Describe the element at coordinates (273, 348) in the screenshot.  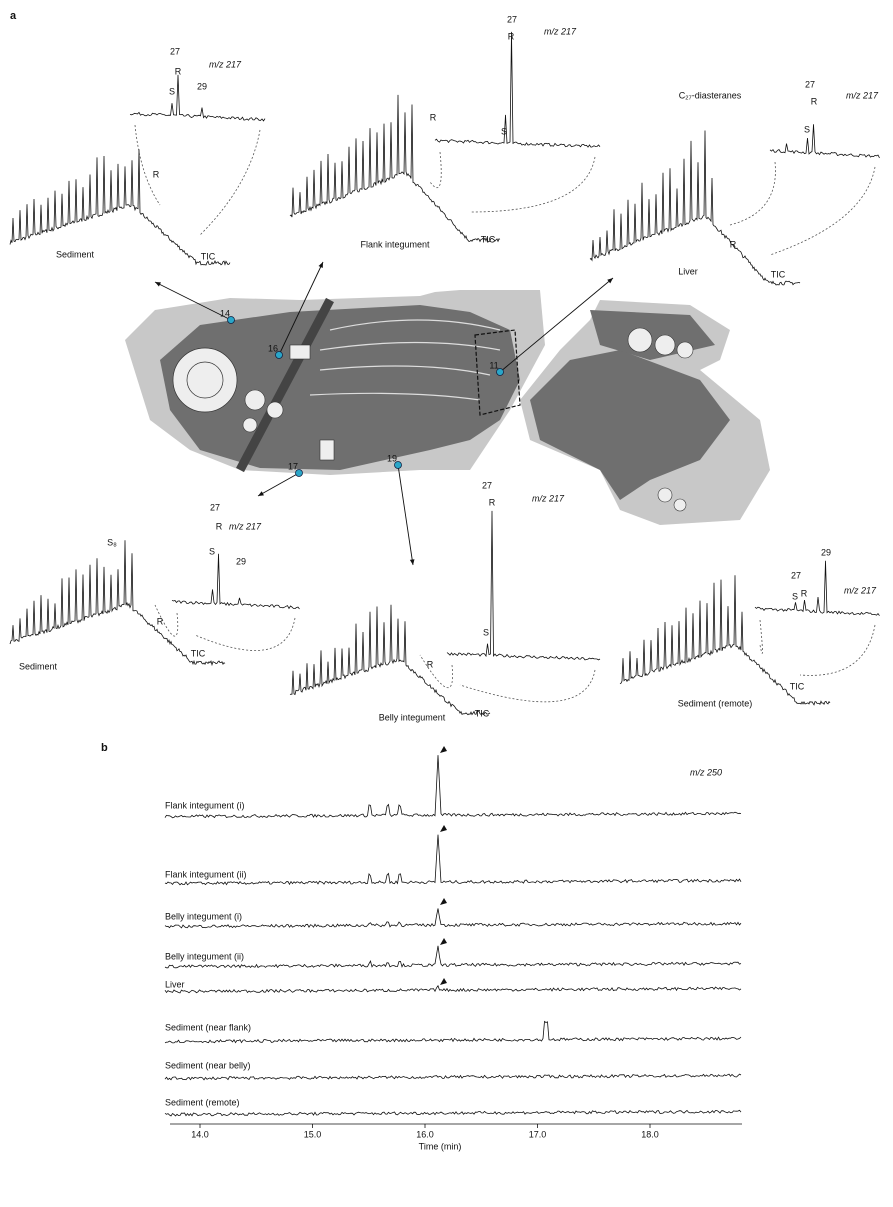
I see `site-label: 16` at that location.